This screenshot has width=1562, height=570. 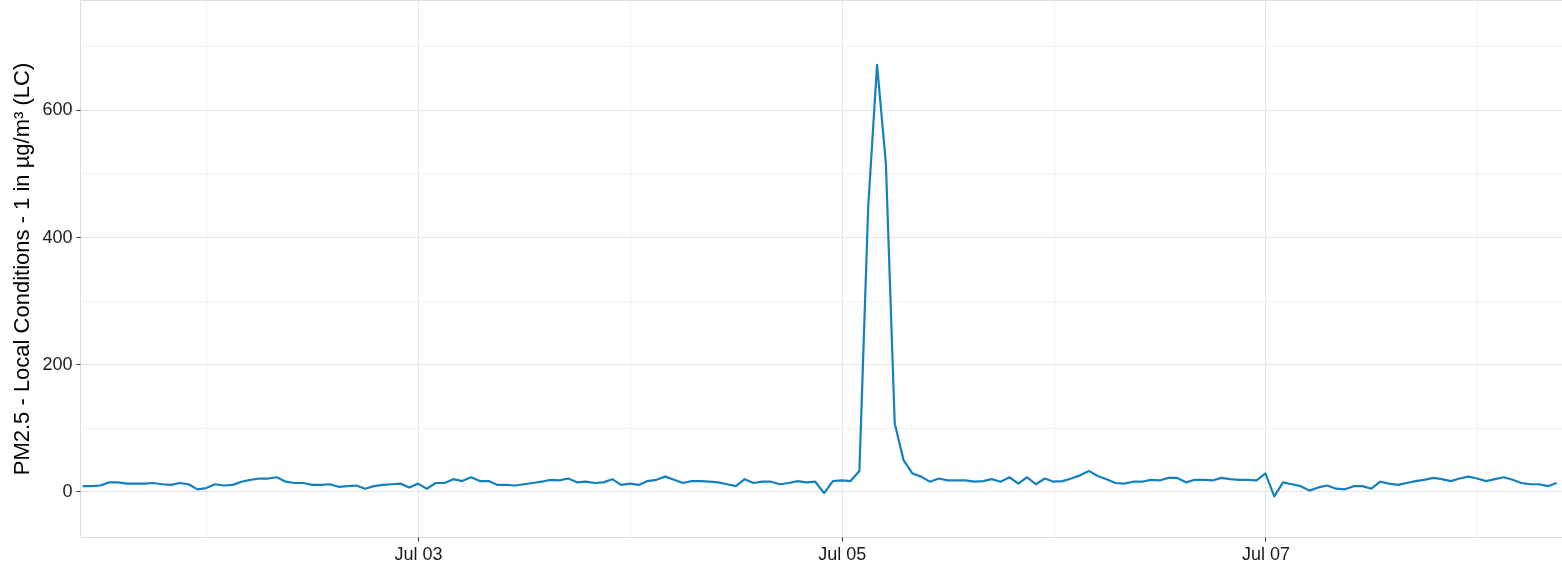 I want to click on y-tick-label: 600, so click(x=57, y=109).